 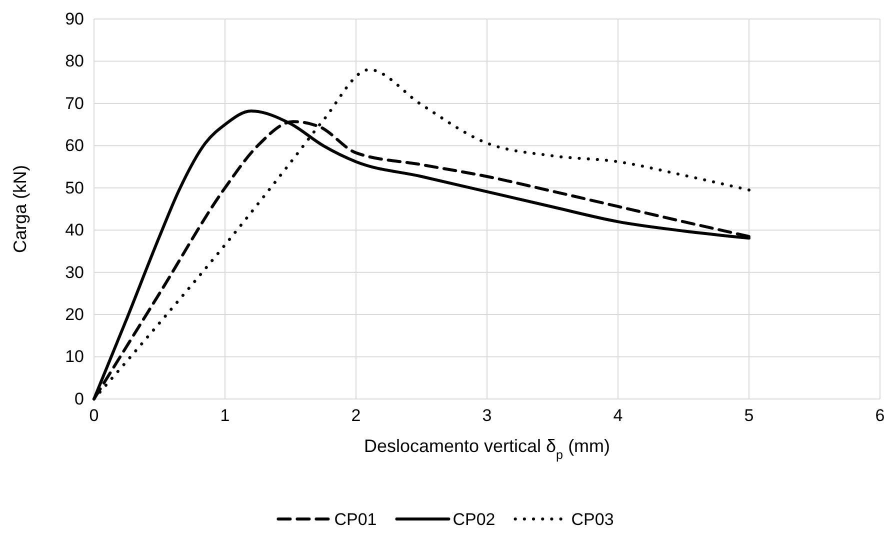 What do you see at coordinates (592, 519) in the screenshot?
I see `legend-label: CP03` at bounding box center [592, 519].